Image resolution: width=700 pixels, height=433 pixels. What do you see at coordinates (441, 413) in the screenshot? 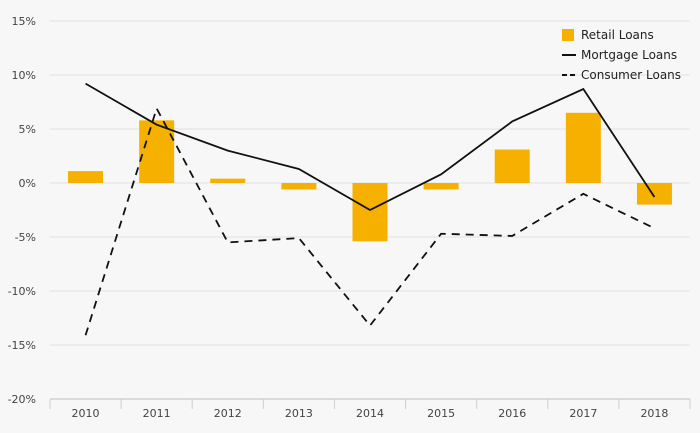
I see `x-tick-label: 2015` at bounding box center [441, 413].